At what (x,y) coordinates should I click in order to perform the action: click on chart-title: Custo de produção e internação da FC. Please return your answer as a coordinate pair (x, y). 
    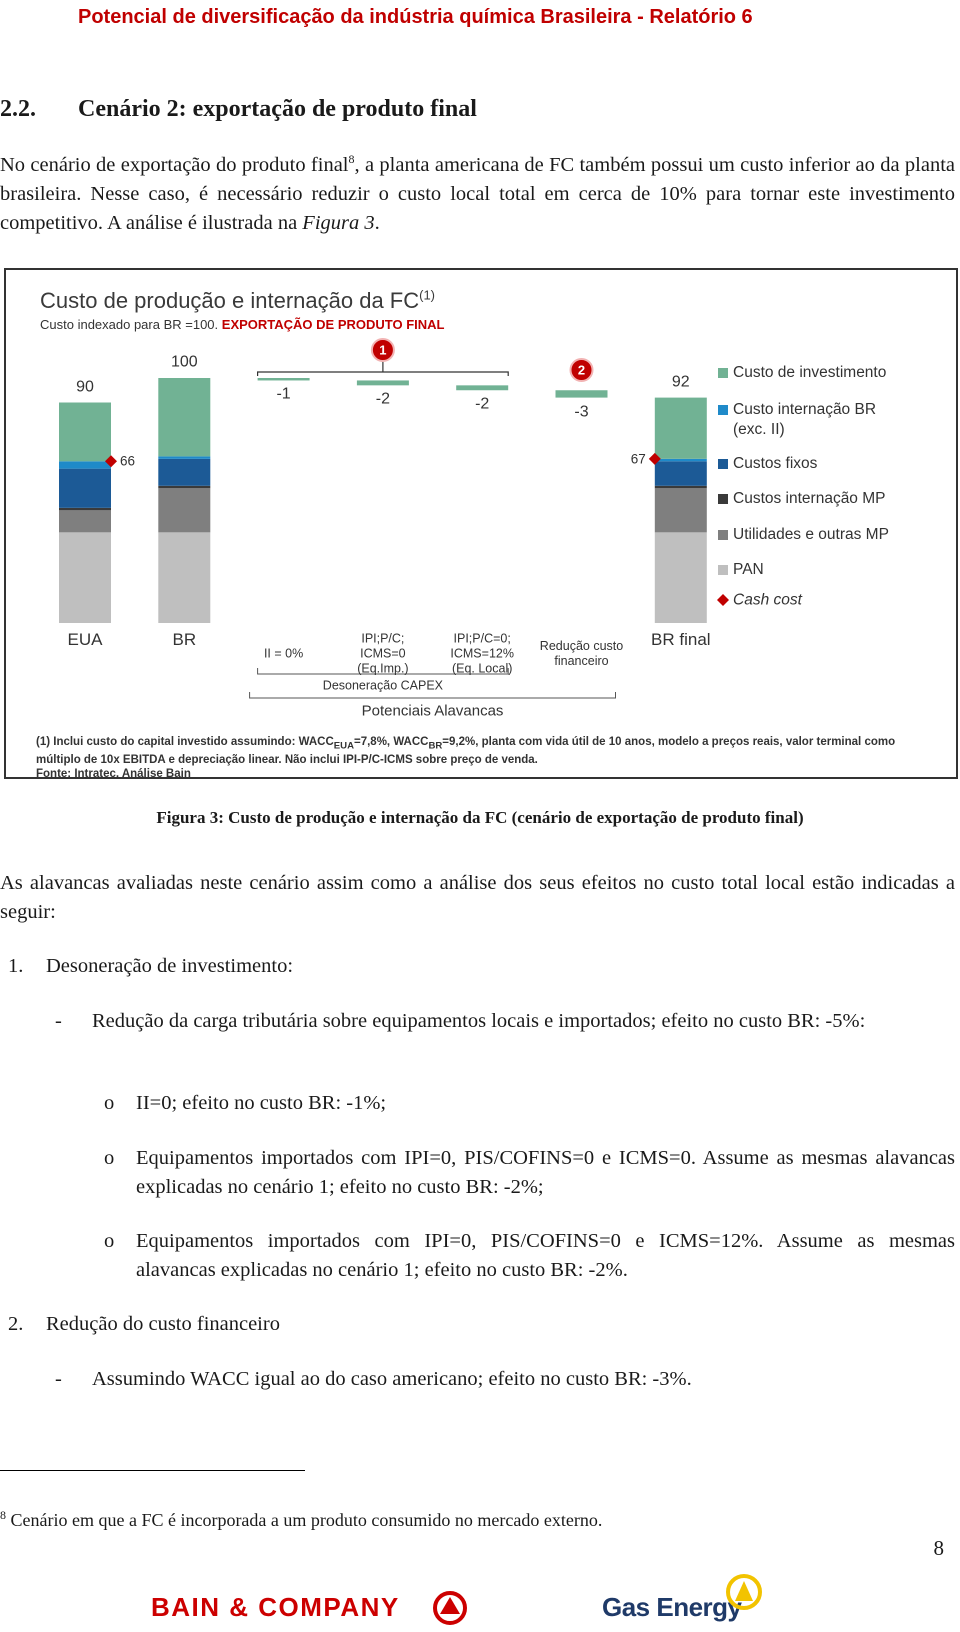
    Looking at the image, I should click on (230, 300).